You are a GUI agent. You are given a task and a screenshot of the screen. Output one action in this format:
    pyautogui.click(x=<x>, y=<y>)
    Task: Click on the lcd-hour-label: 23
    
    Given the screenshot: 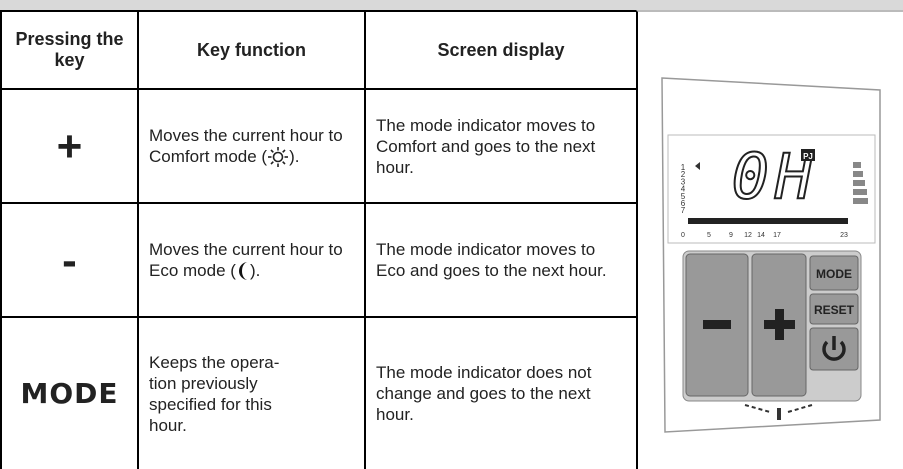 What is the action you would take?
    pyautogui.click(x=844, y=235)
    